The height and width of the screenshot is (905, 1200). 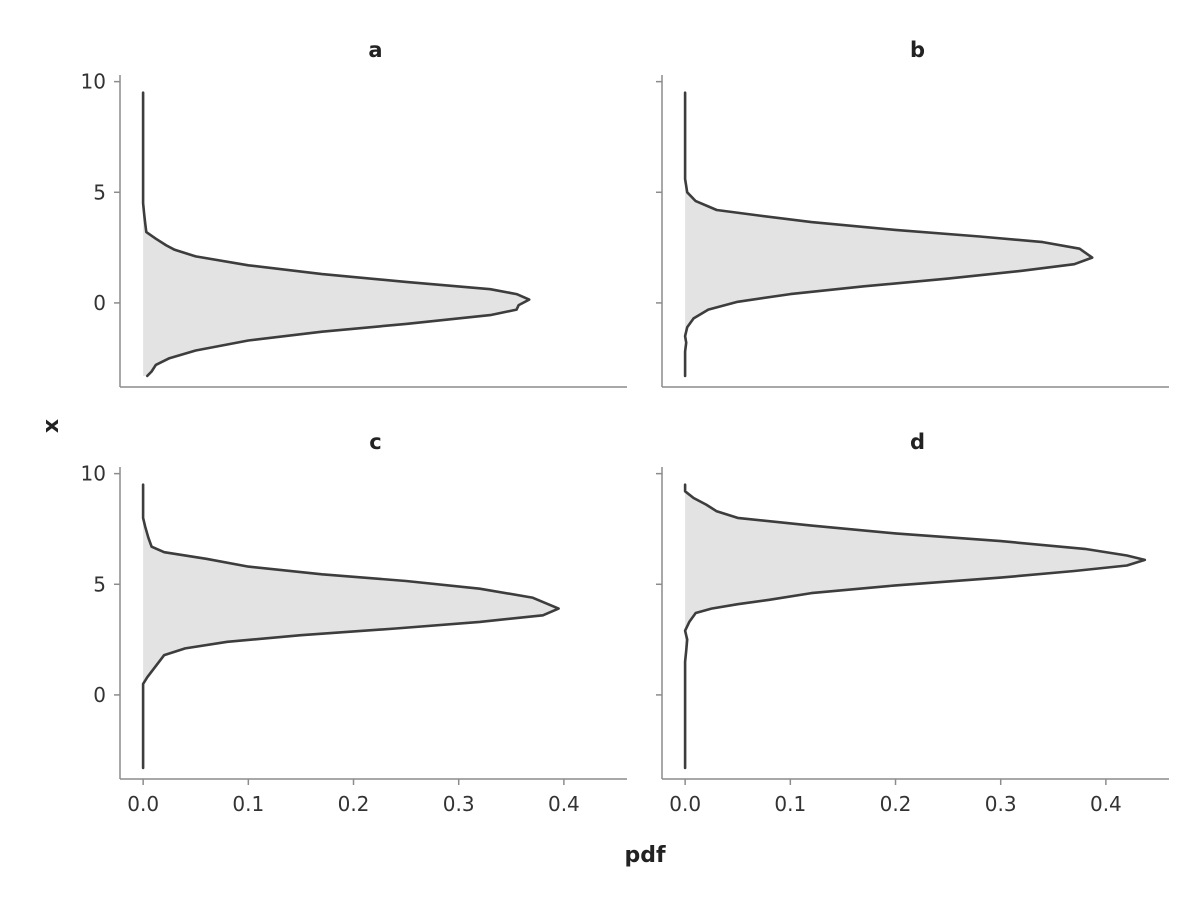 What do you see at coordinates (1001, 804) in the screenshot?
I see `x-tick-label-d-3: 0.3` at bounding box center [1001, 804].